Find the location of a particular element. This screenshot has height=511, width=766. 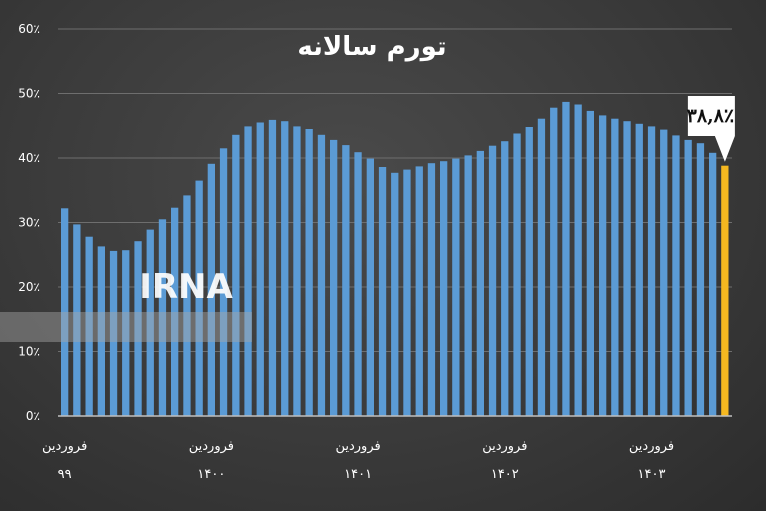

chart-title: تورم سالانه is located at coordinates (371, 47).